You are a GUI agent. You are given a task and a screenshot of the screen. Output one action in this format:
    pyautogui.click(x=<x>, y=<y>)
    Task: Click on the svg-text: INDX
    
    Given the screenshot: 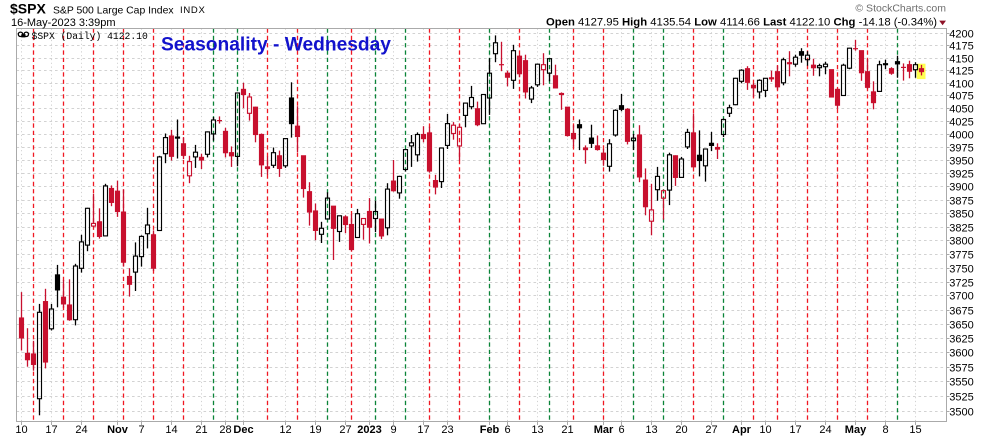 What is the action you would take?
    pyautogui.click(x=193, y=10)
    